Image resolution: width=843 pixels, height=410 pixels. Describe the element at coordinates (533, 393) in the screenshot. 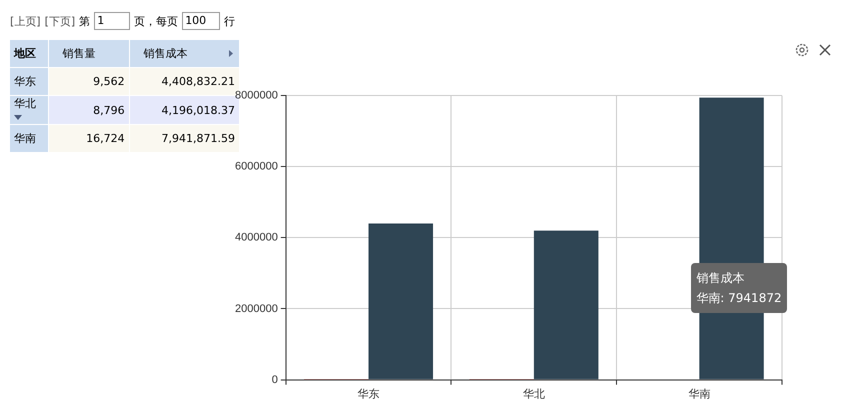

I see `x-tick-label: 华北` at that location.